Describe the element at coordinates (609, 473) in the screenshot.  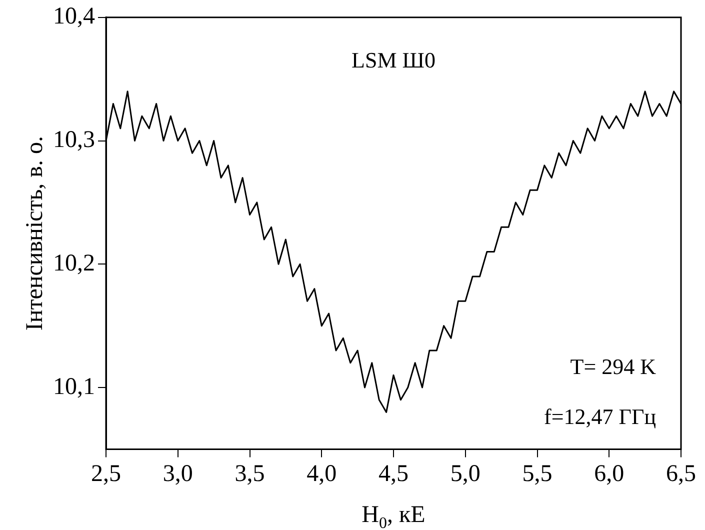
I see `x-tick-label: 6,0` at that location.